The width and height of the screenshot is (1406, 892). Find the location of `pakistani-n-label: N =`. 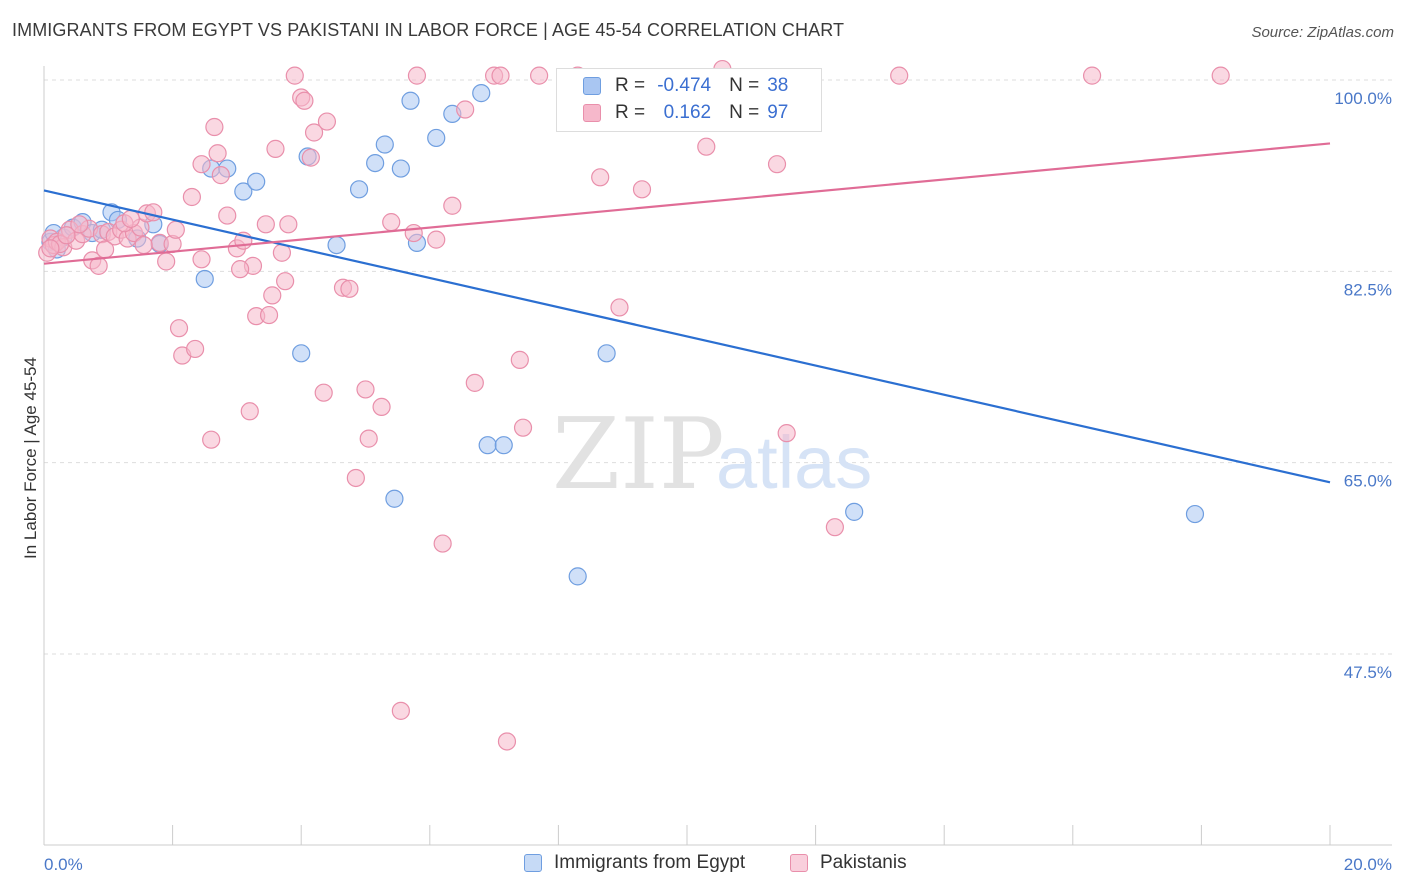

pakistani-n-label: N = is located at coordinates (744, 112).